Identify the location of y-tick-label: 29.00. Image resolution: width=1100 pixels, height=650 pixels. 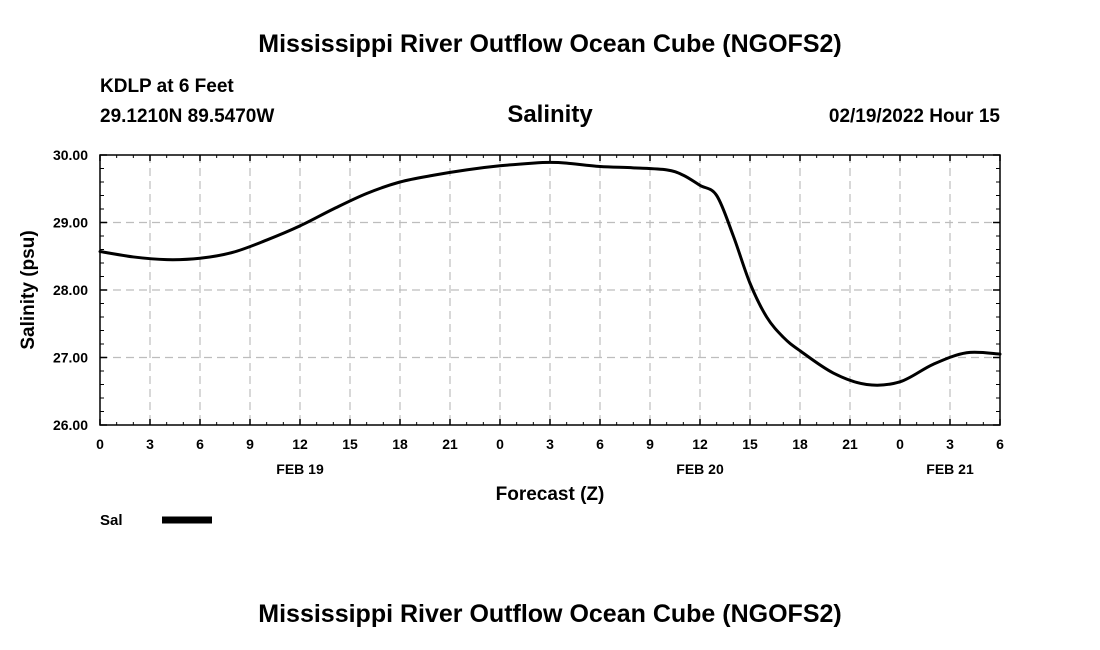
(70, 223).